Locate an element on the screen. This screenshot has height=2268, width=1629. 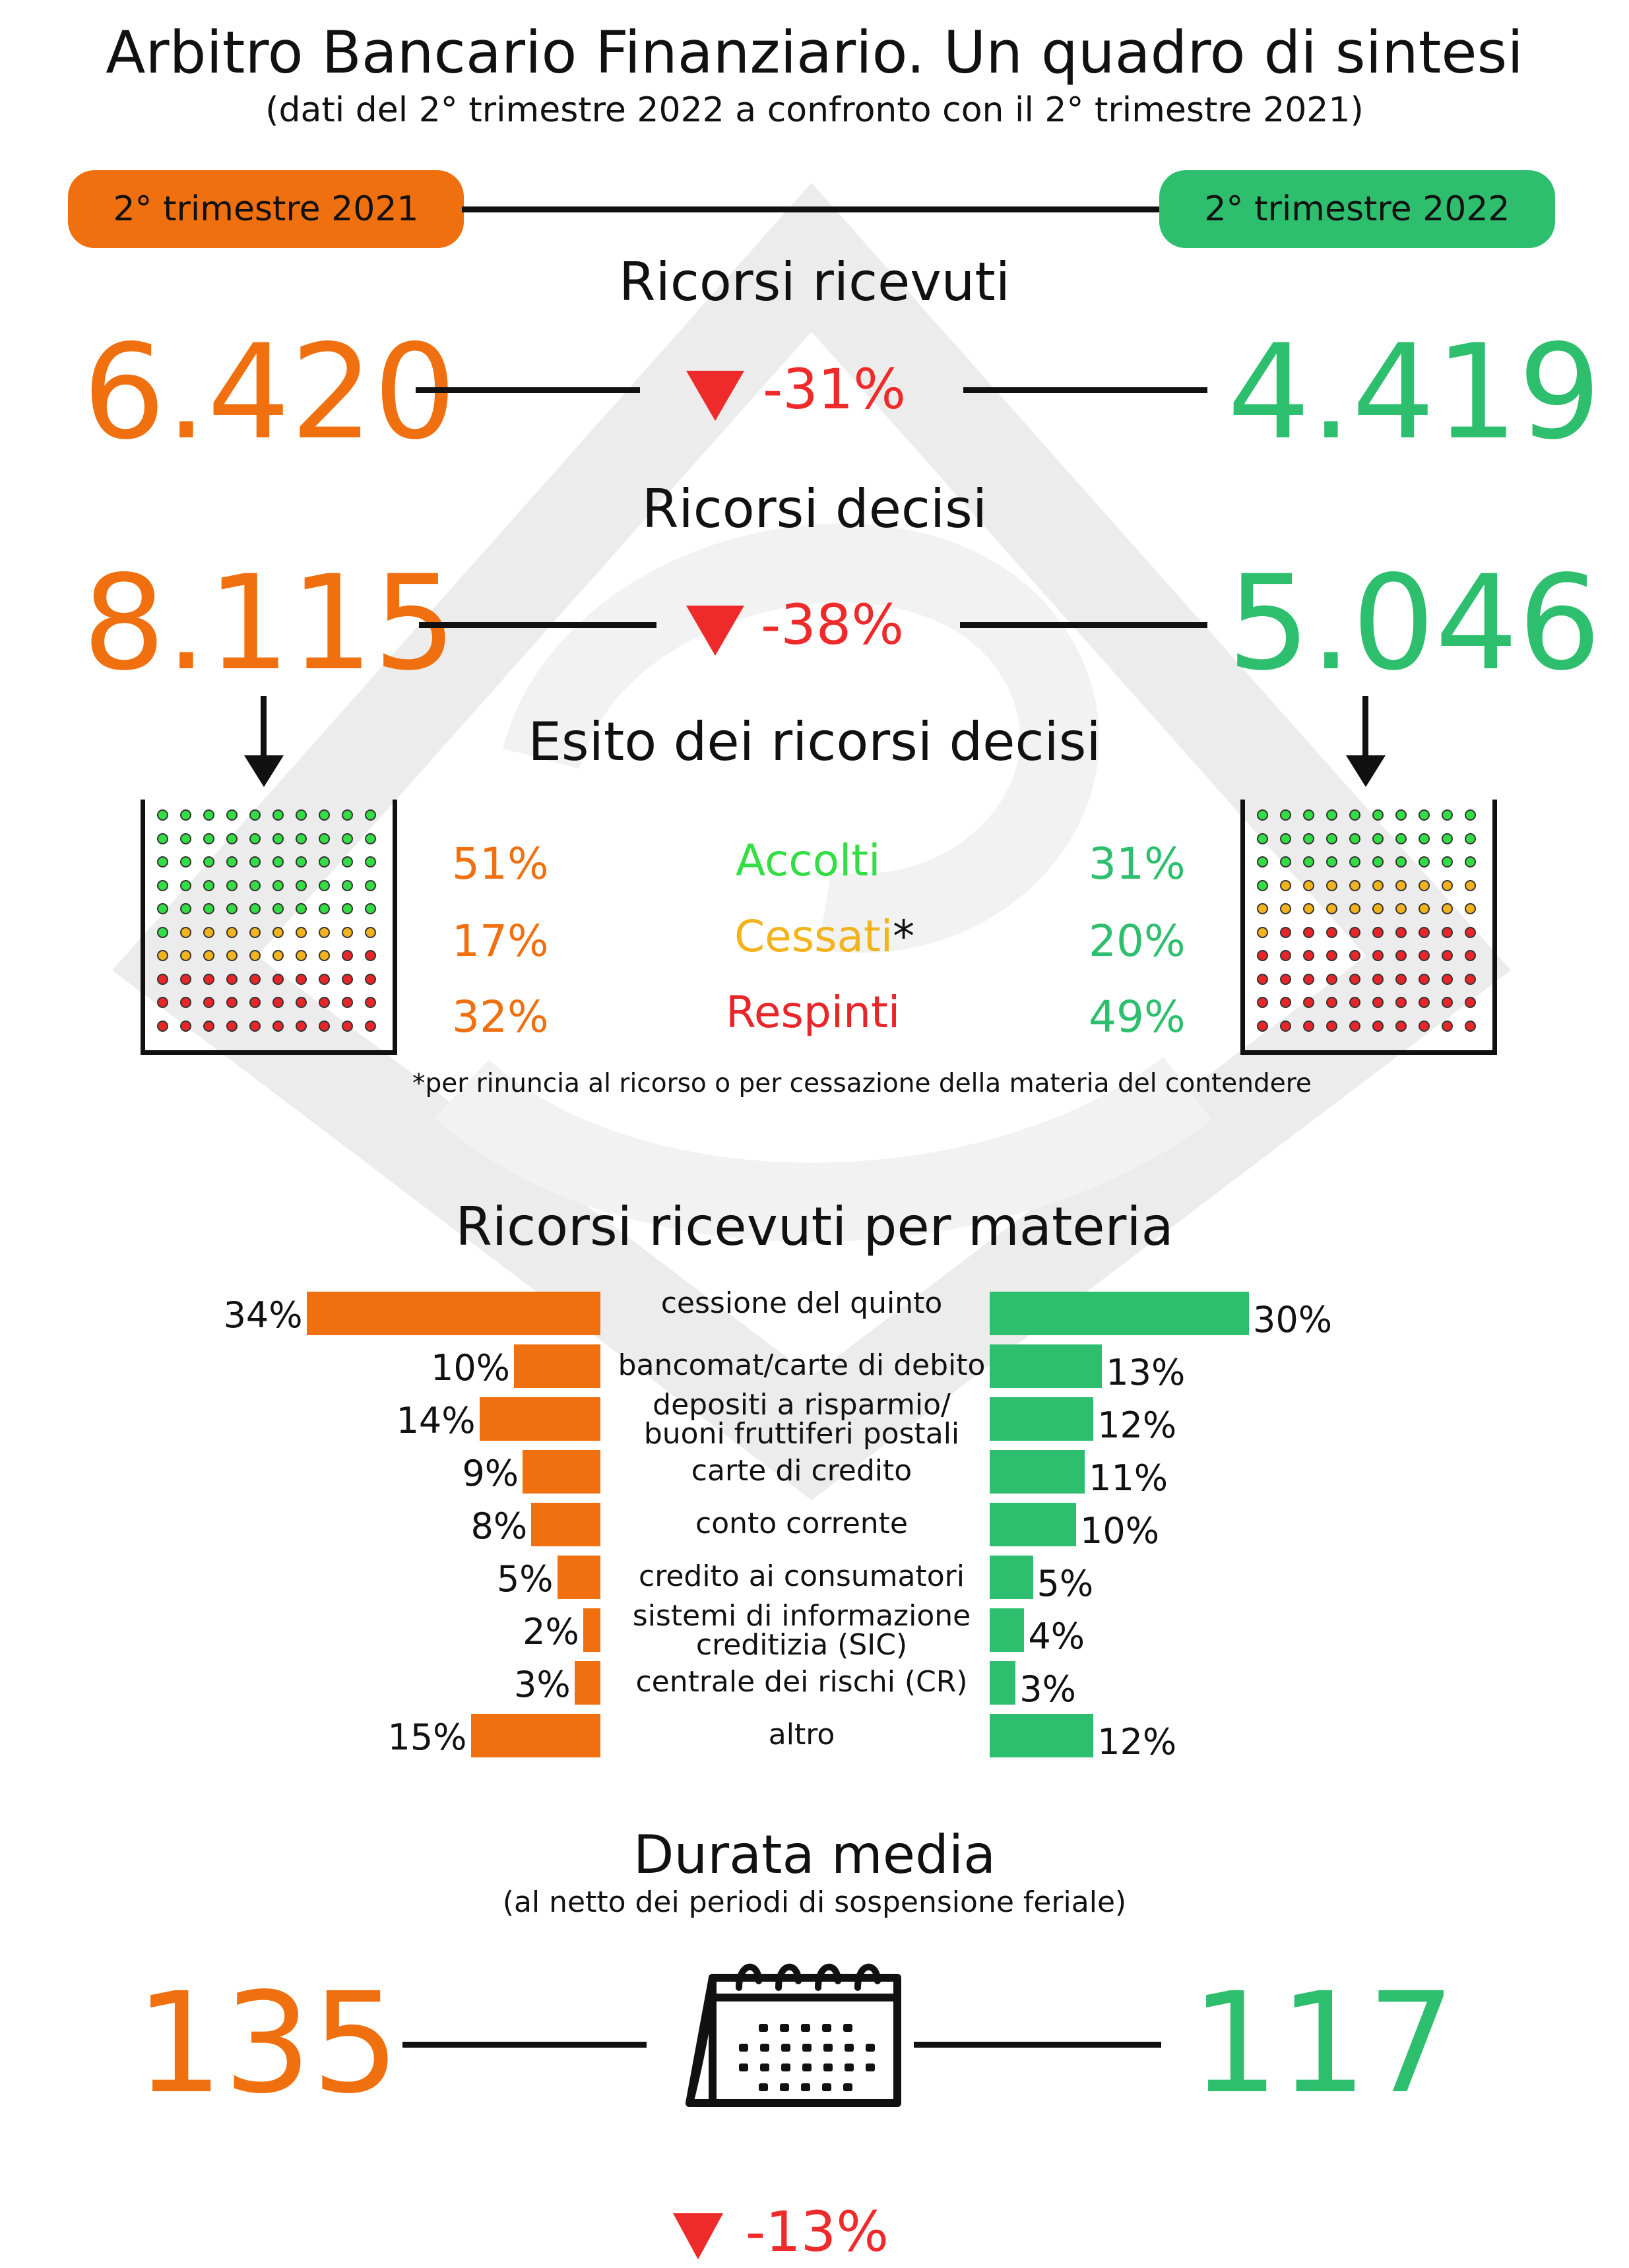
subjects-heading: Ricorsi ricevuti per materia is located at coordinates (814, 1226).